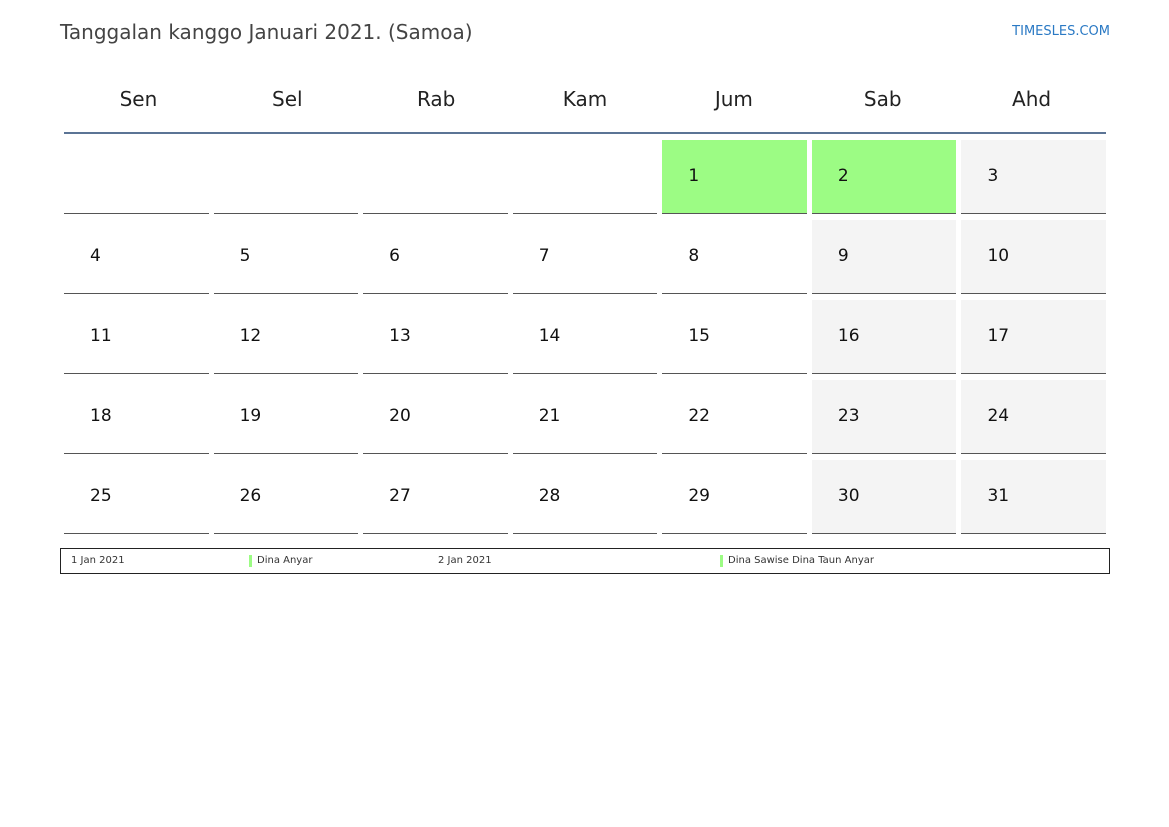 The image size is (1169, 827). I want to click on day-cell: 15, so click(734, 337).